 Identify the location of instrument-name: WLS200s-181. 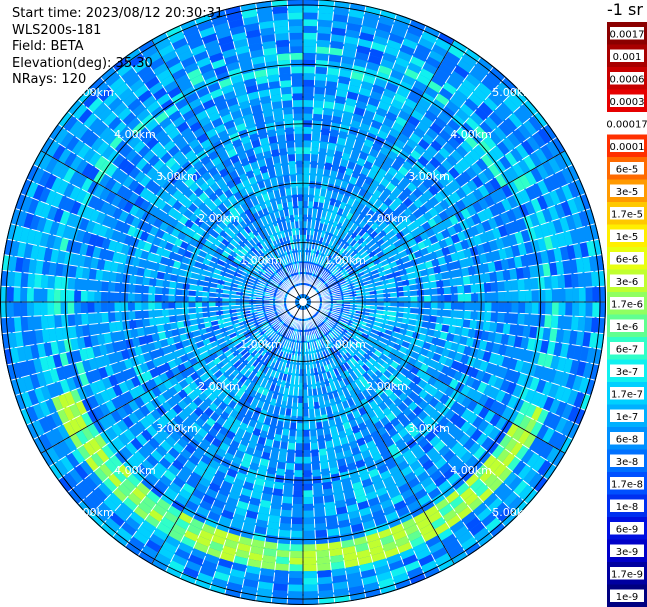
(57, 30).